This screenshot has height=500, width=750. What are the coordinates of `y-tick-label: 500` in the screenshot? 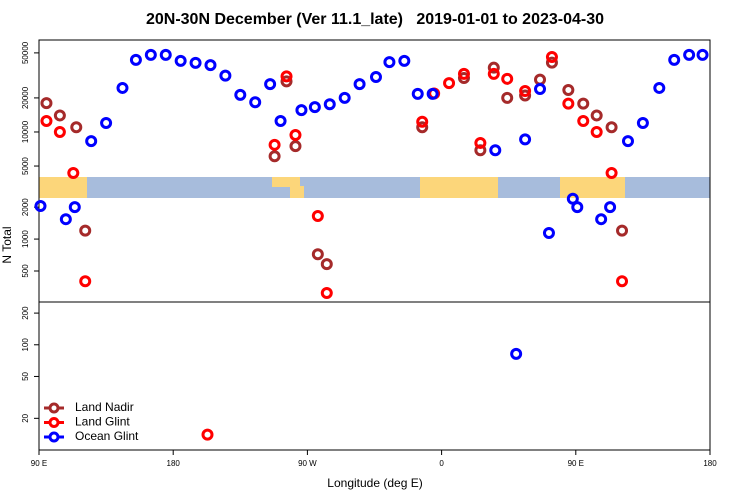 It's located at (25, 271).